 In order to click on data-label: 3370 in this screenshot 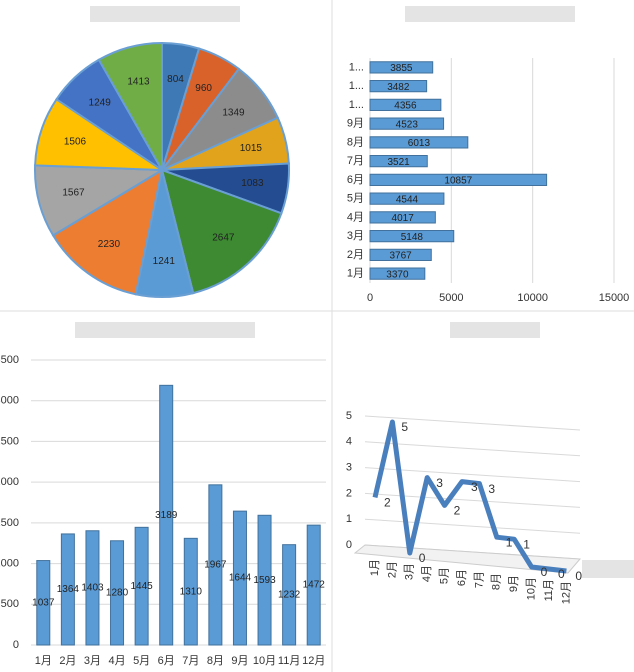, I will do `click(397, 274)`.